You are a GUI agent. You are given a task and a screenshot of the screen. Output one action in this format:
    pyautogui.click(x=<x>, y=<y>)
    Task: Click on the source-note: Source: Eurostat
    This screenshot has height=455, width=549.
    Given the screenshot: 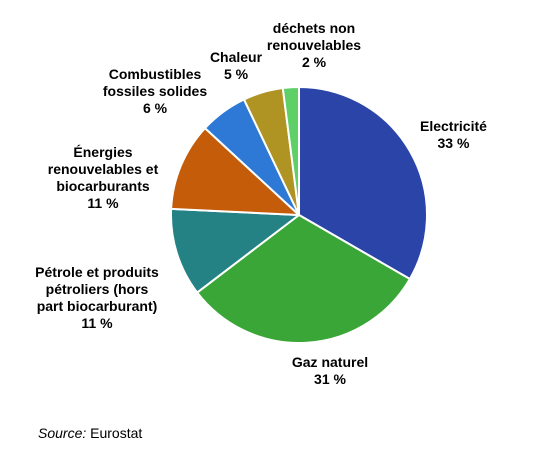 What is the action you would take?
    pyautogui.click(x=90, y=433)
    